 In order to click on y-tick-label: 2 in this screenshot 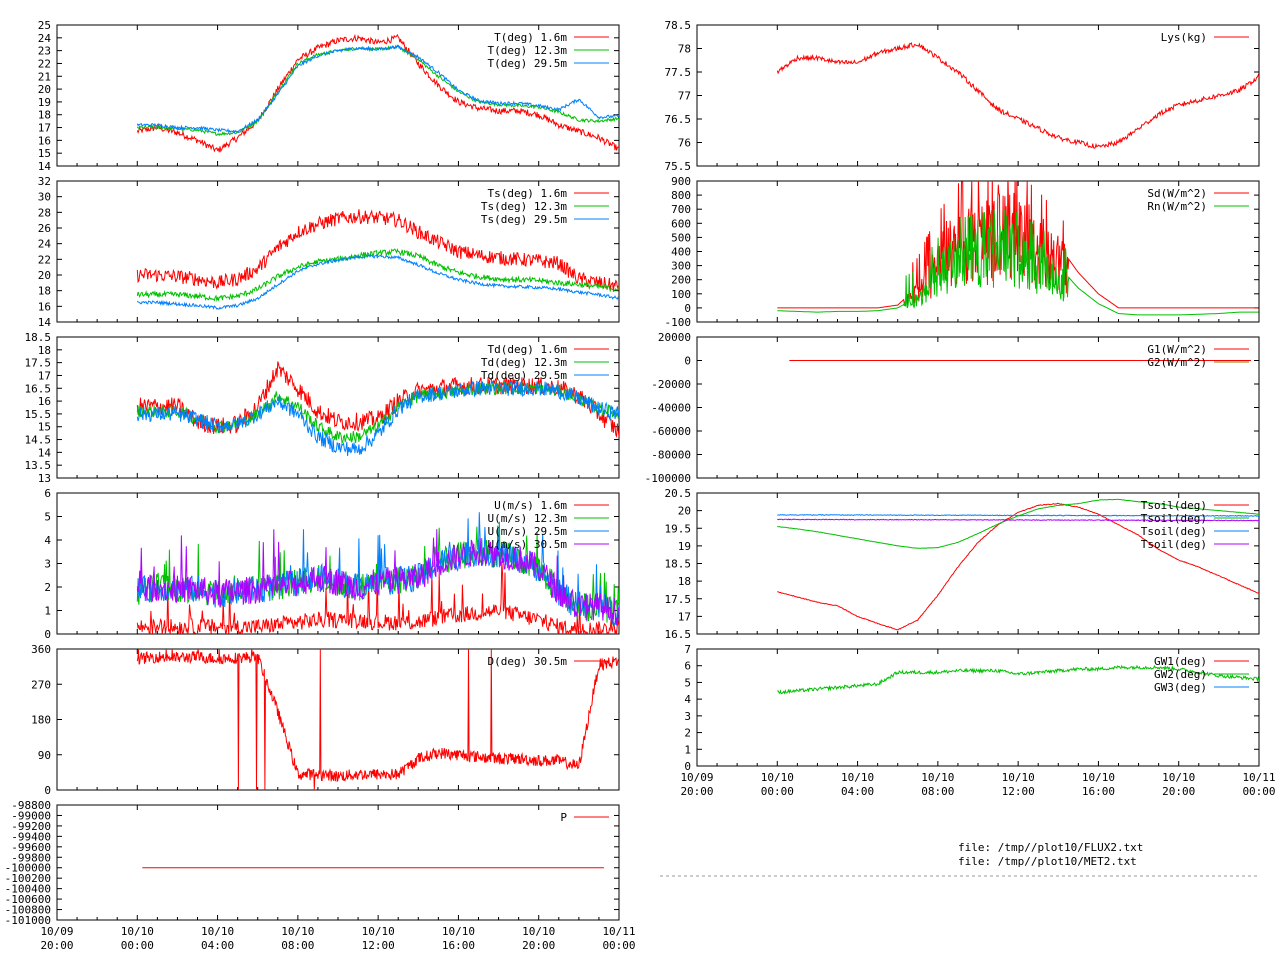, I will do `click(47, 587)`.